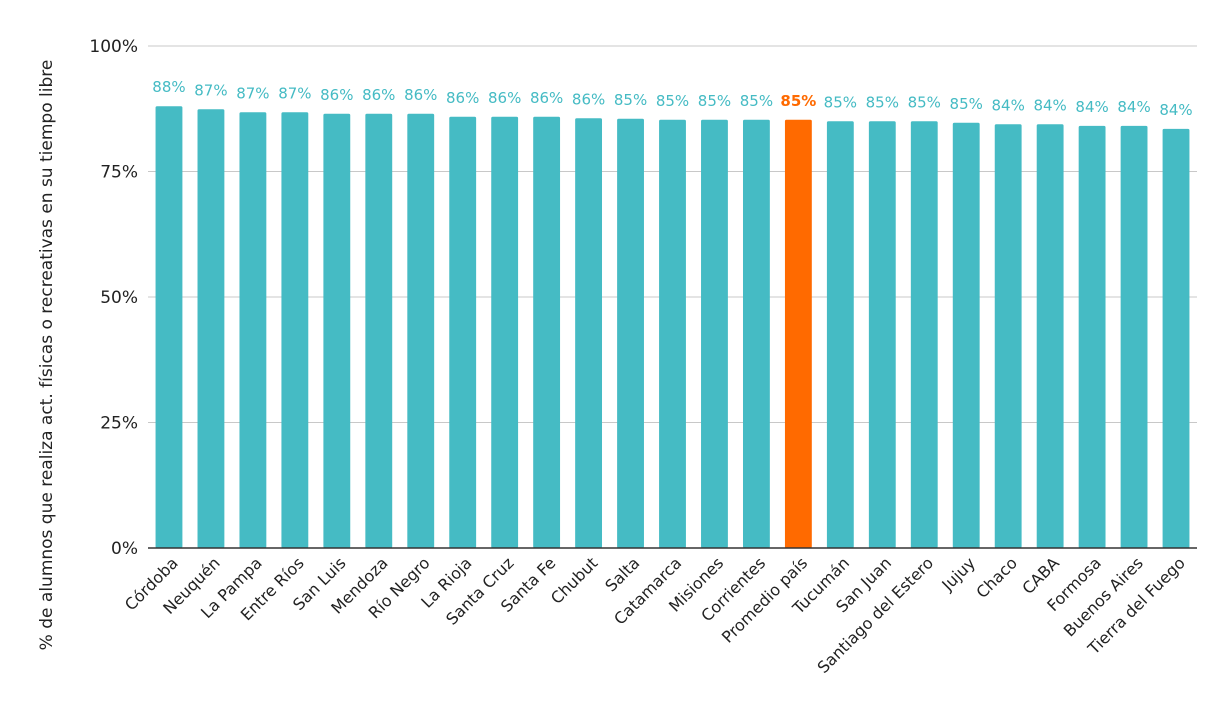 This screenshot has width=1230, height=726. I want to click on y-tick-label: 50%, so click(119, 298).